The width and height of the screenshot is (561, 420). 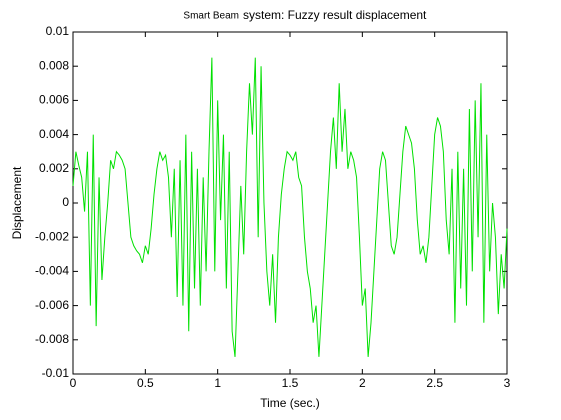 What do you see at coordinates (52, 305) in the screenshot?
I see `y-tick-label: -0.006` at bounding box center [52, 305].